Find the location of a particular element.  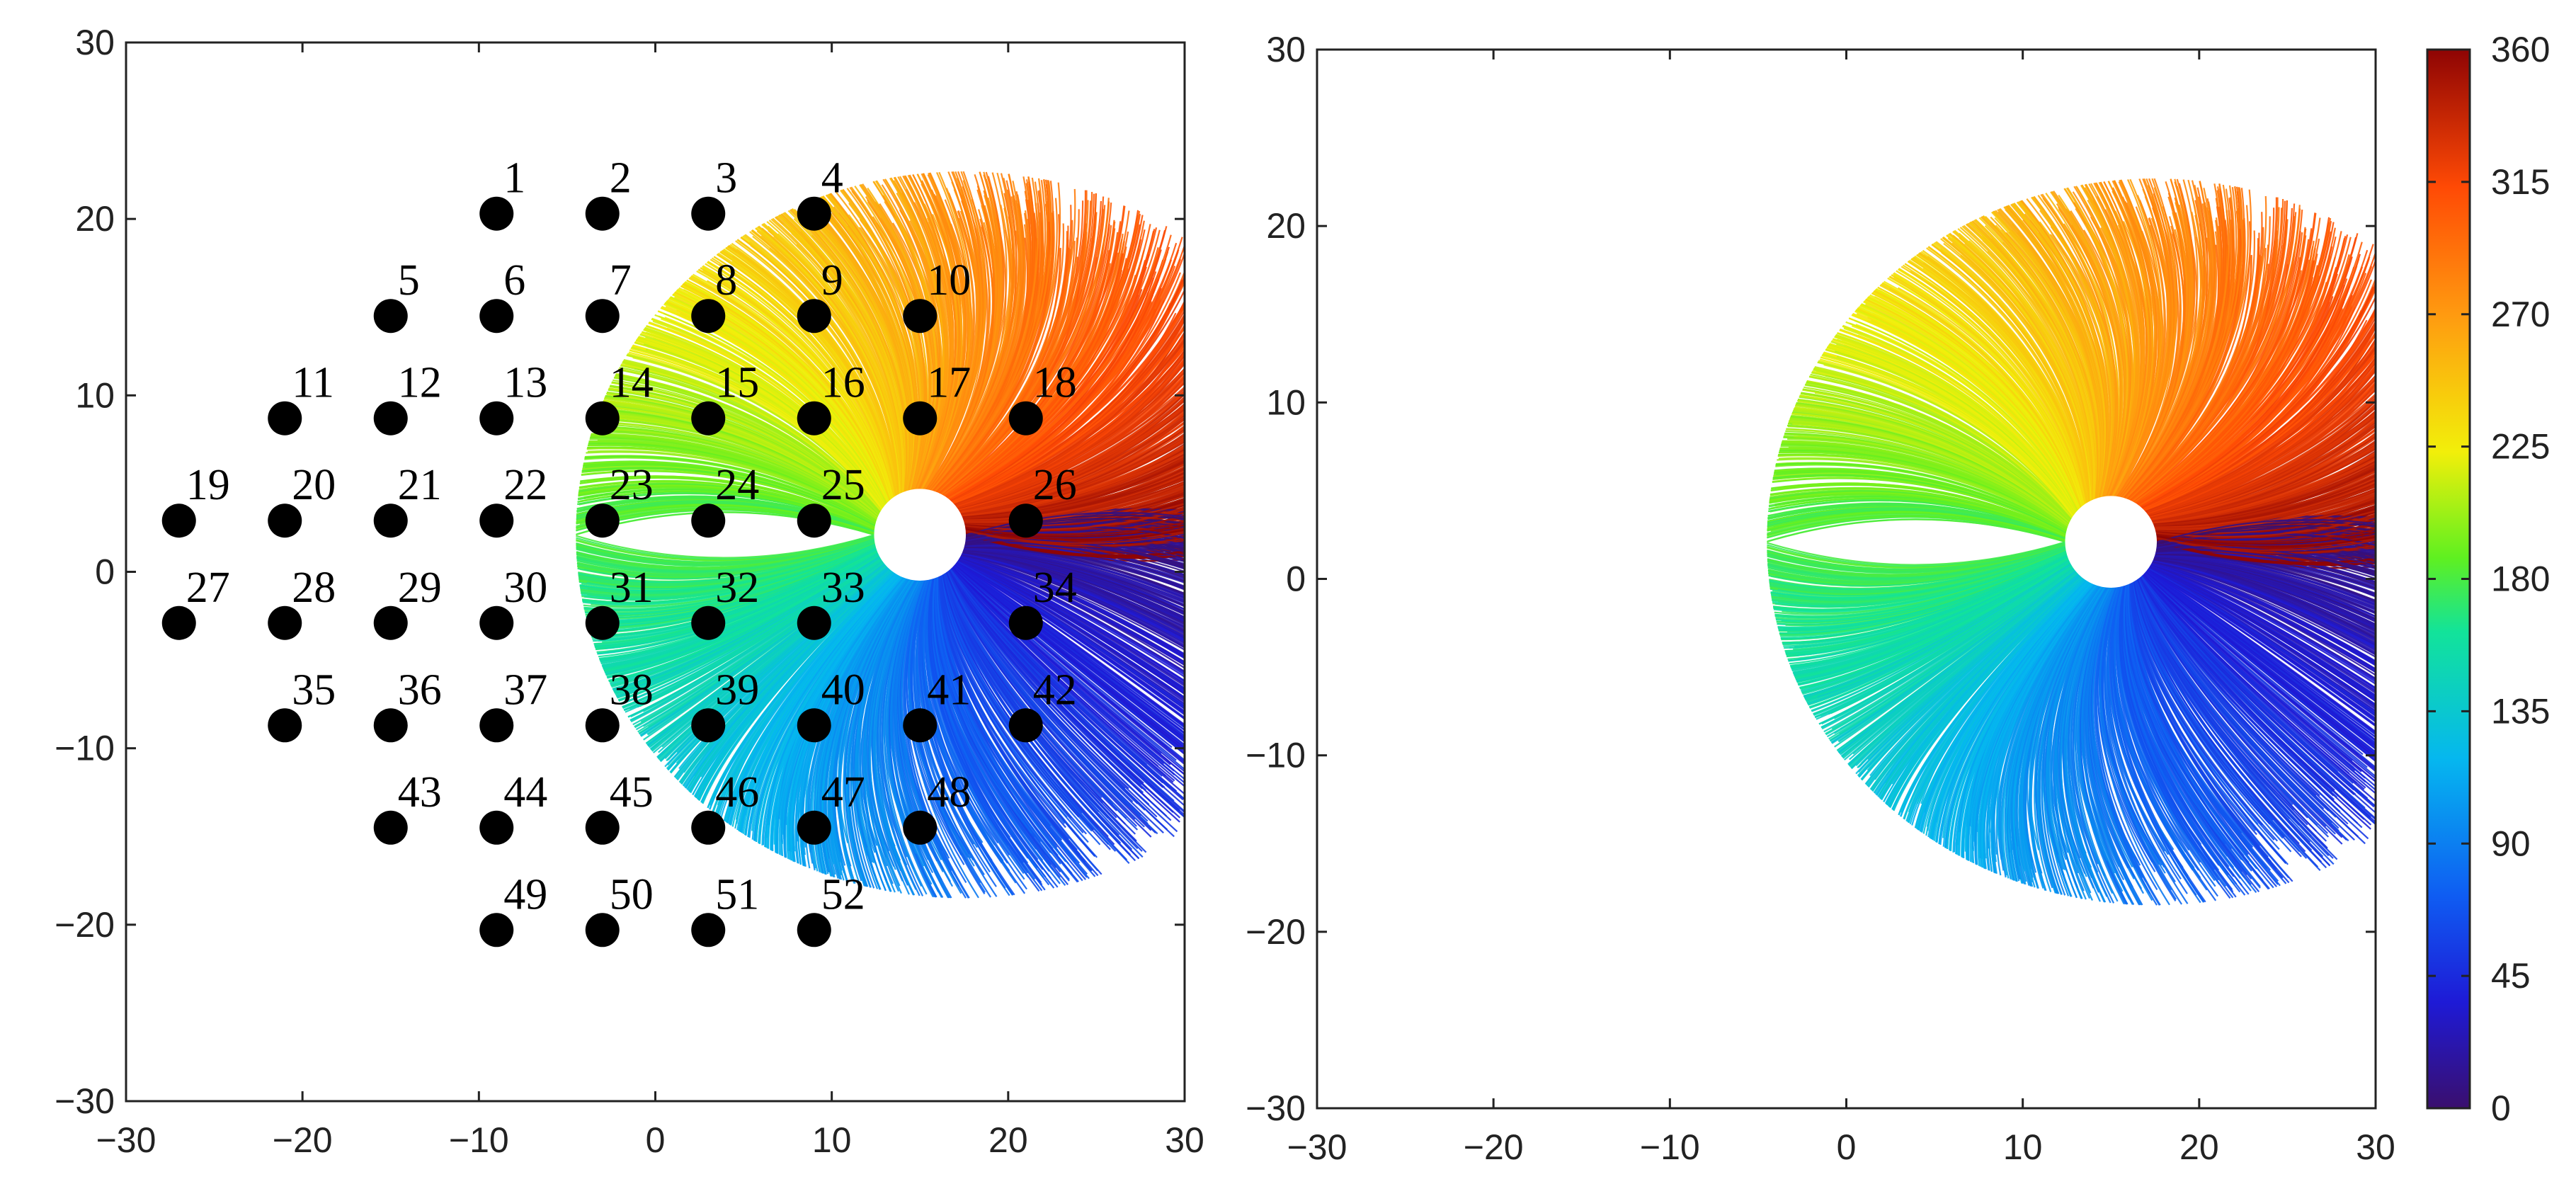

test-point-label: 44 is located at coordinates (525, 792).